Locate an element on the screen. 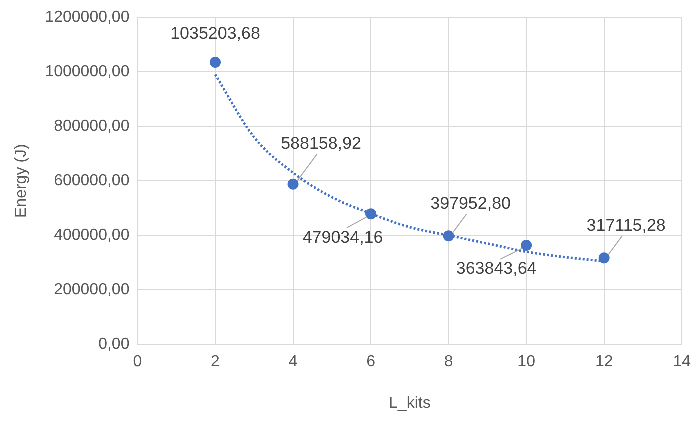 The image size is (699, 421). y-tick-label: 0,00 is located at coordinates (114, 345).